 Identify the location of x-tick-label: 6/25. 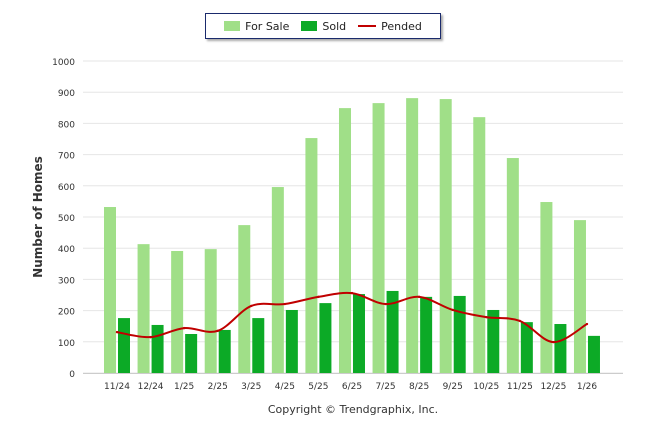
(352, 387).